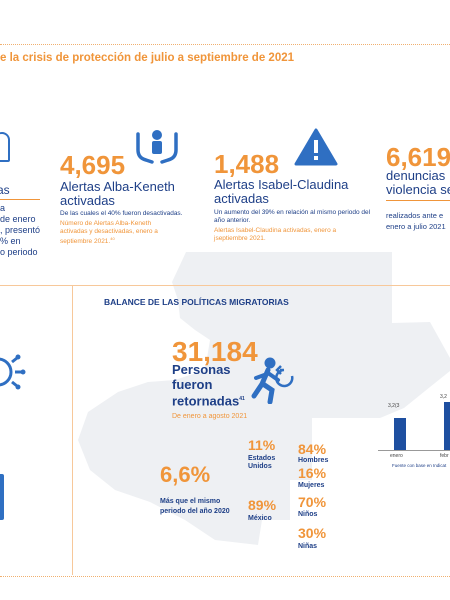 The width and height of the screenshot is (450, 600). I want to click on ninas-pct: 30%, so click(312, 533).